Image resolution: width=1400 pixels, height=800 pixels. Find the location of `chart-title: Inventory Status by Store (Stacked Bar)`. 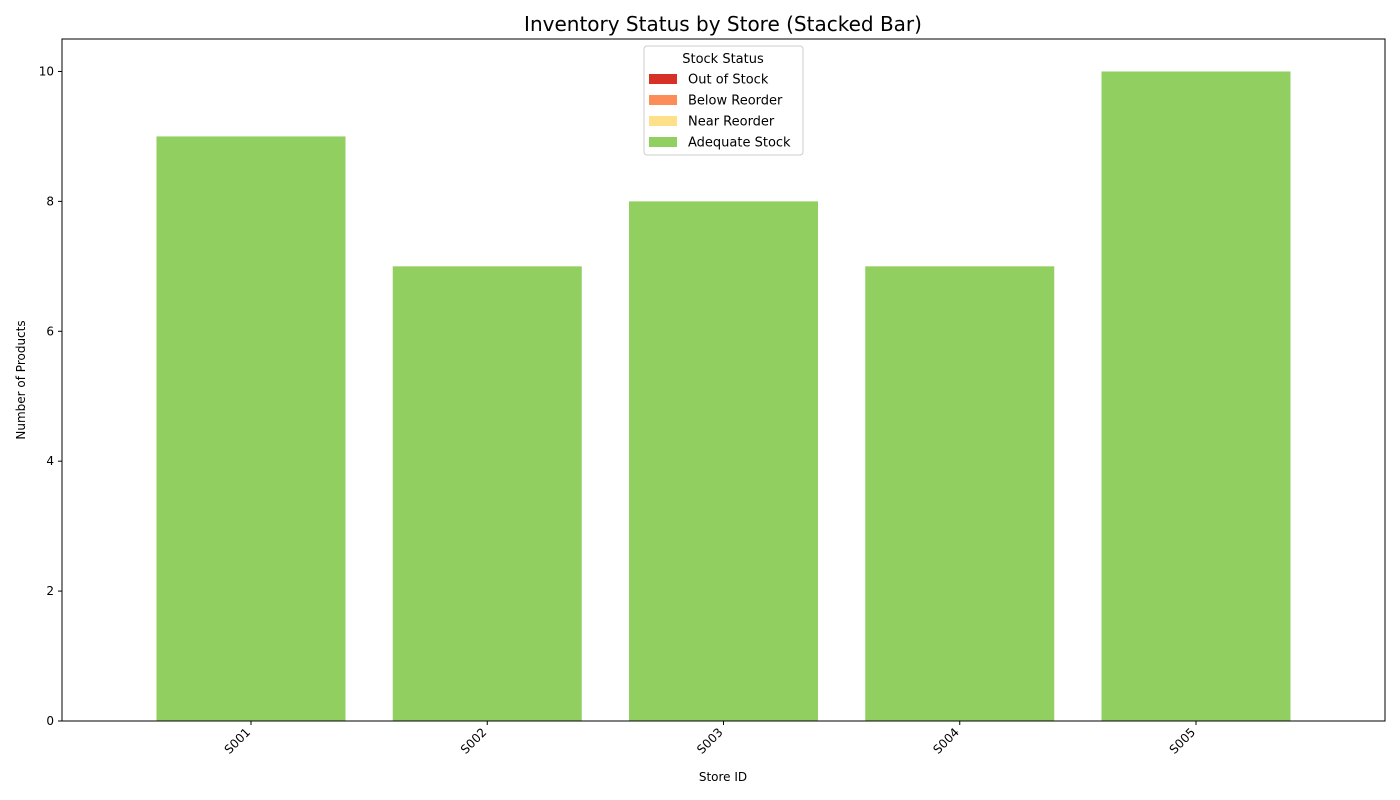

chart-title: Inventory Status by Store (Stacked Bar) is located at coordinates (723, 24).